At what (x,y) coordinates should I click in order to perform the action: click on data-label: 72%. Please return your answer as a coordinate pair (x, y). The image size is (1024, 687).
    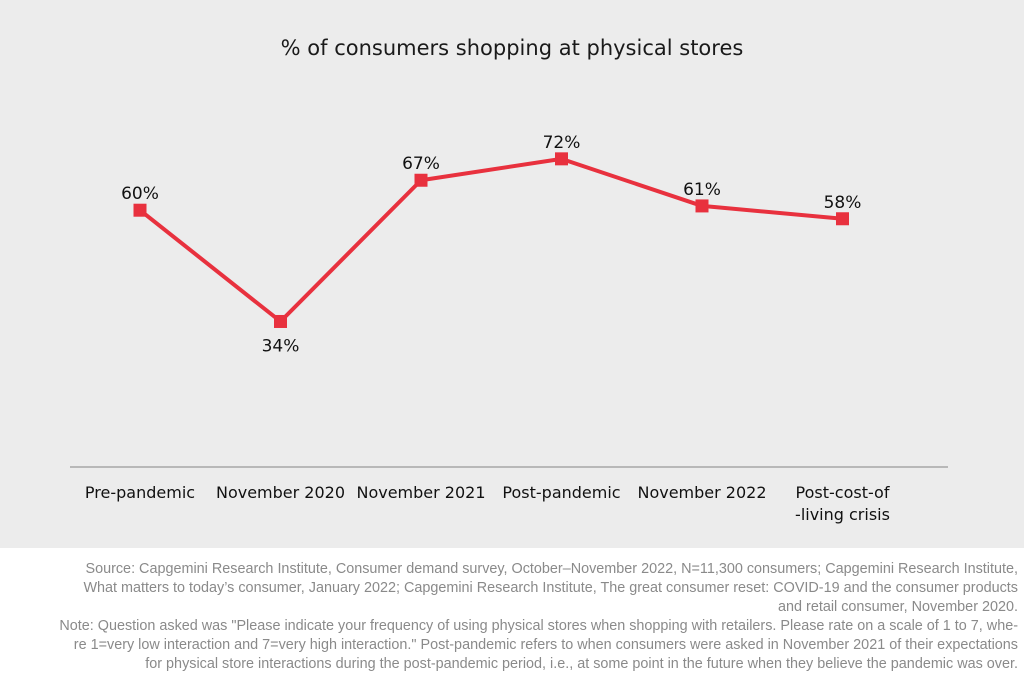
    Looking at the image, I should click on (562, 143).